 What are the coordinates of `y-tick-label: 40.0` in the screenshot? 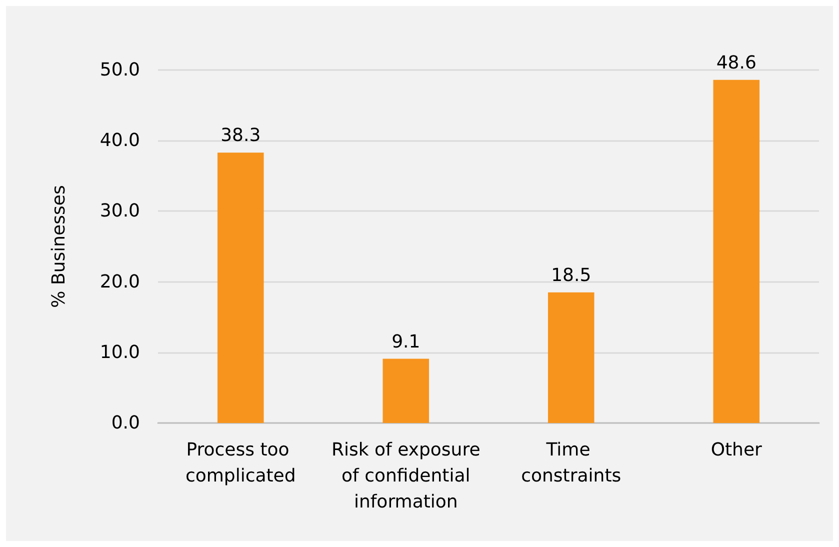 It's located at (120, 141).